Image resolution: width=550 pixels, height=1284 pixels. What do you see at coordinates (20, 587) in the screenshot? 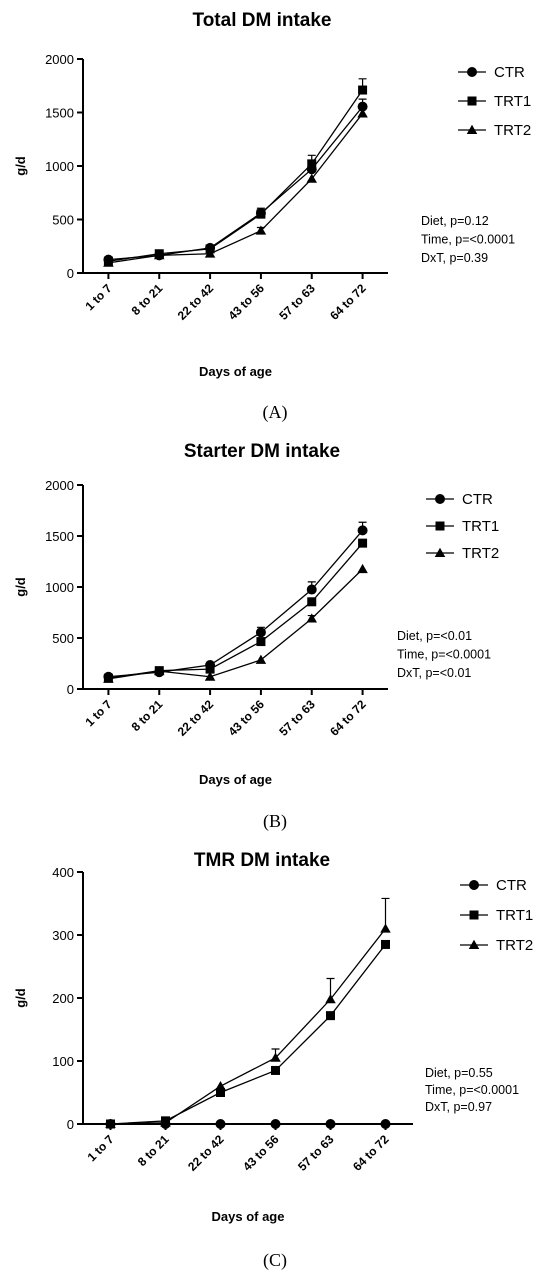
I see `y-axis-label: g/d` at bounding box center [20, 587].